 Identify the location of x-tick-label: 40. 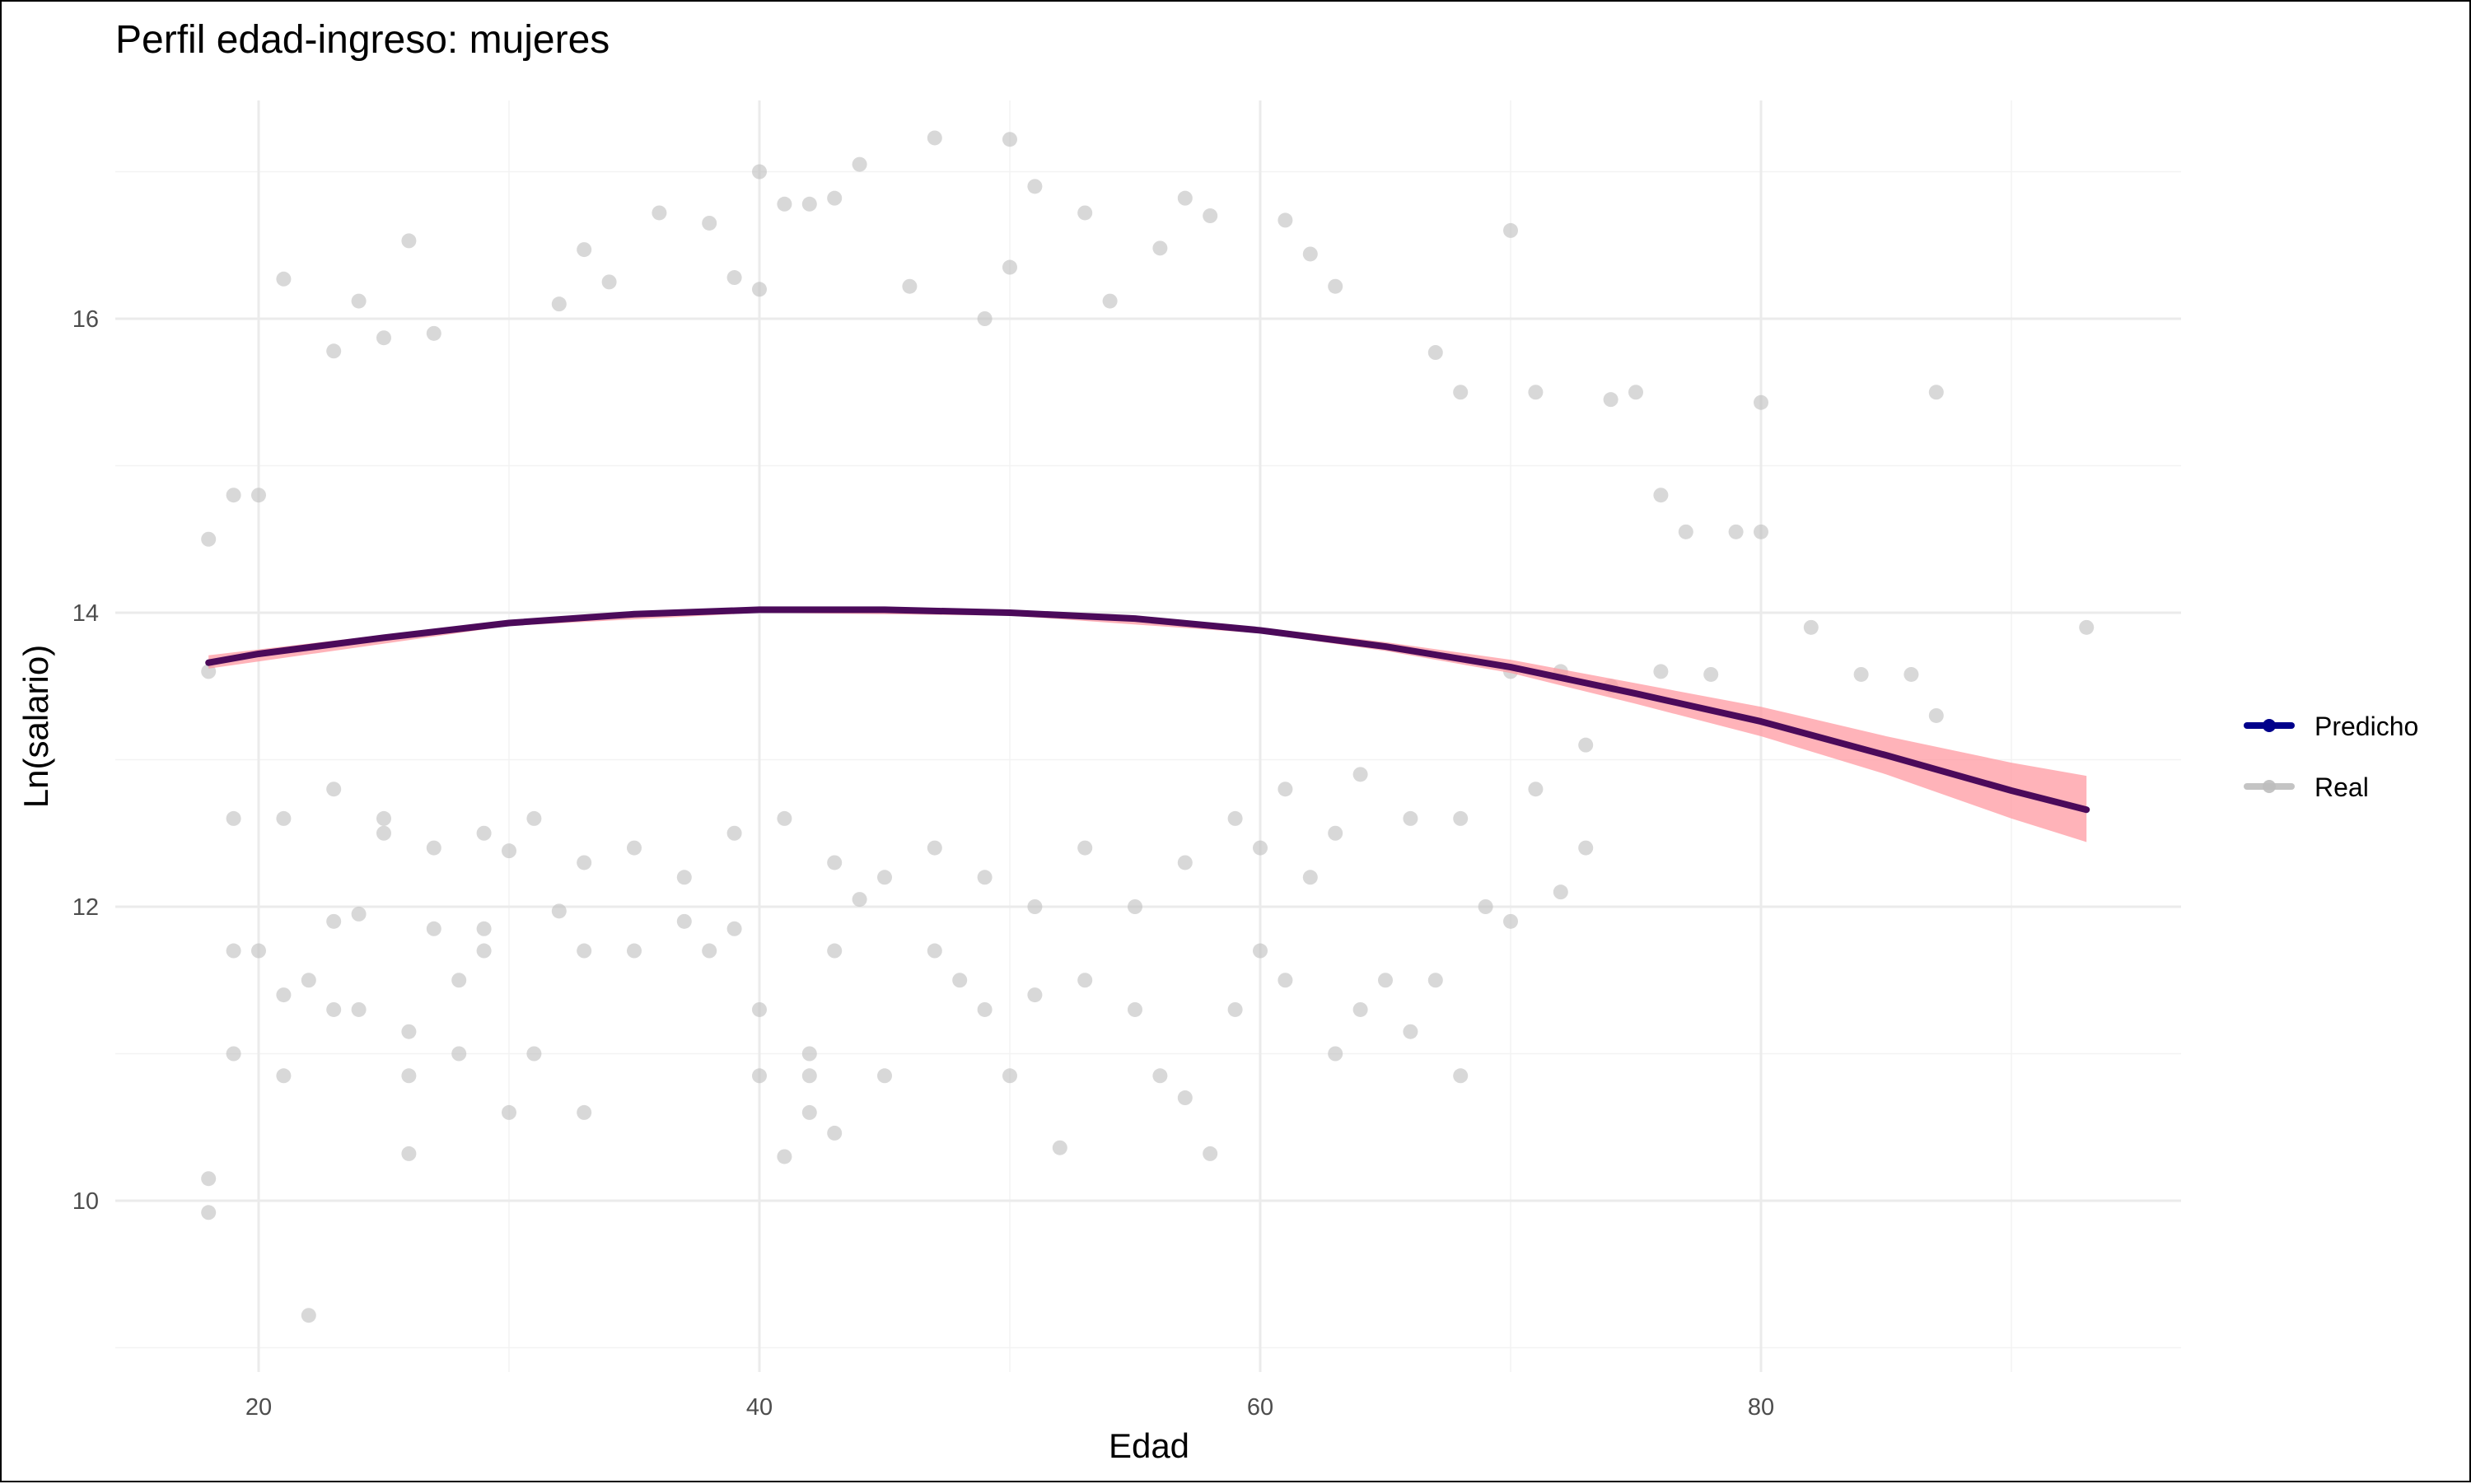
(759, 1407).